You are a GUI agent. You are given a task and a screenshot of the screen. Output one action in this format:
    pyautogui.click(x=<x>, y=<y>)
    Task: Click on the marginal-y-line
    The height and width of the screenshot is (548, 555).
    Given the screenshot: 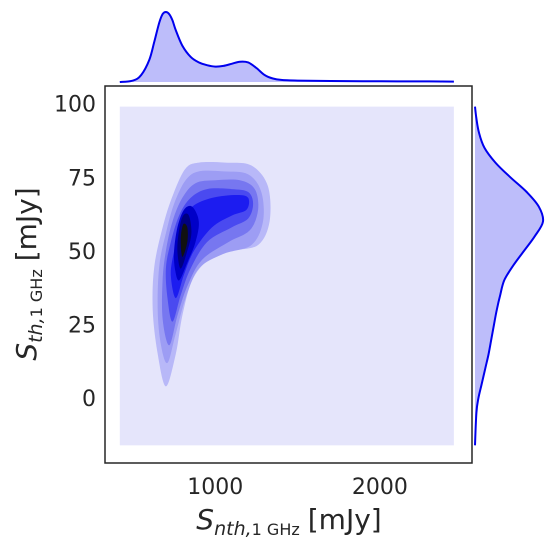 What is the action you would take?
    pyautogui.click(x=509, y=276)
    